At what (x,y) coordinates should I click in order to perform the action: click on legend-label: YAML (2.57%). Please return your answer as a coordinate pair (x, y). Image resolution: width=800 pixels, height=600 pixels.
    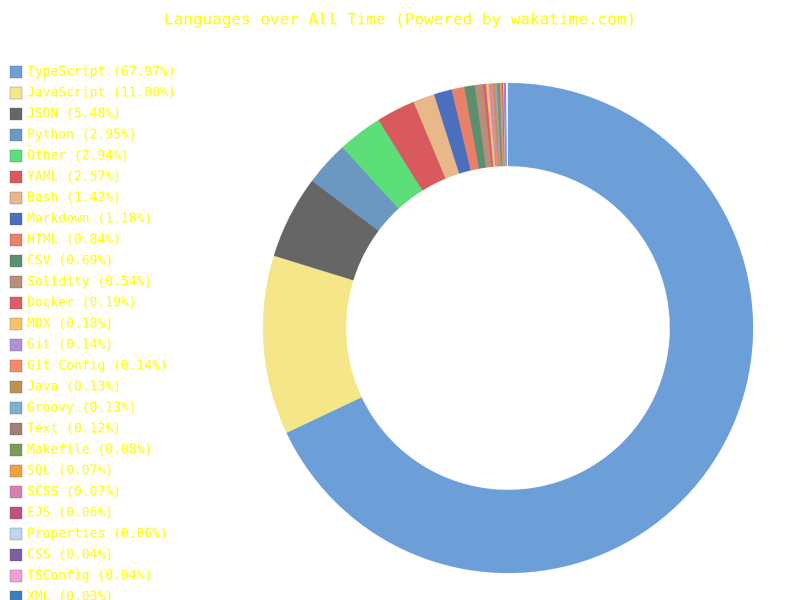
    Looking at the image, I should click on (74, 177).